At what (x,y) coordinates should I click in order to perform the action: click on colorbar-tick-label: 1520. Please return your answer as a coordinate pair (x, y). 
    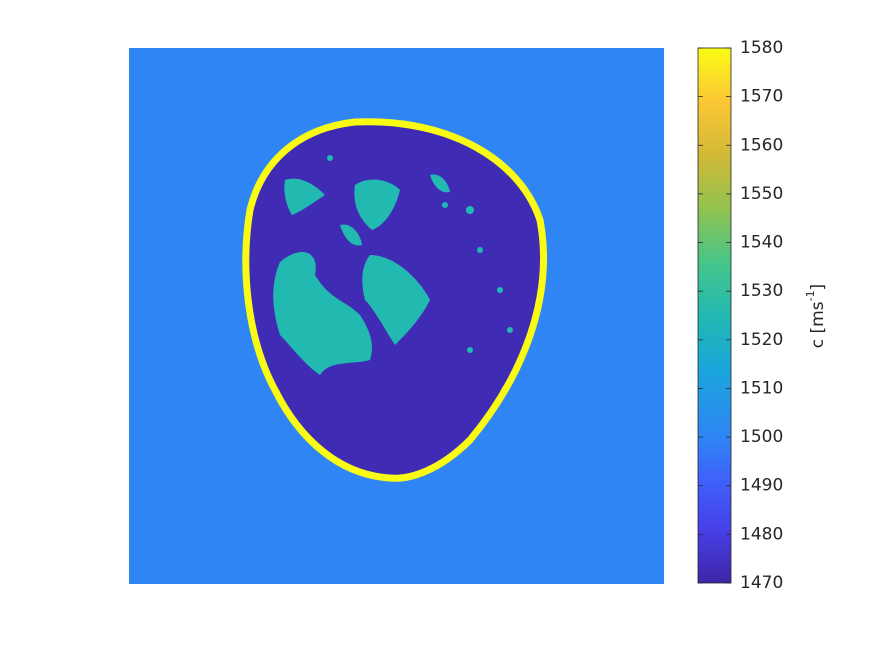
    Looking at the image, I should click on (761, 340).